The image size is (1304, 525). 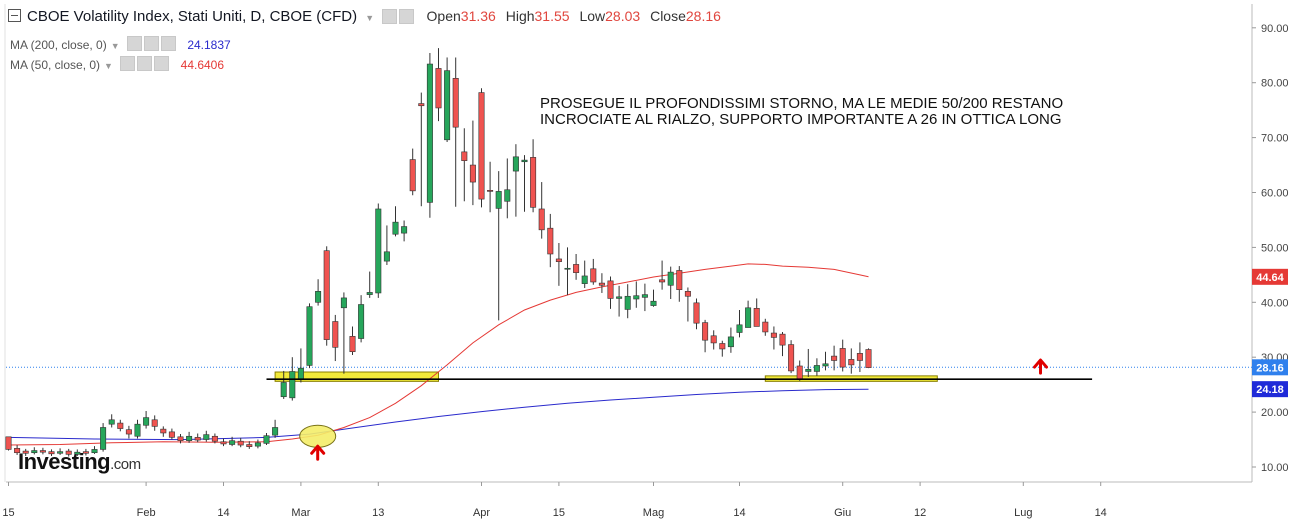 What do you see at coordinates (1275, 468) in the screenshot?
I see `y-tick-label: 10.00` at bounding box center [1275, 468].